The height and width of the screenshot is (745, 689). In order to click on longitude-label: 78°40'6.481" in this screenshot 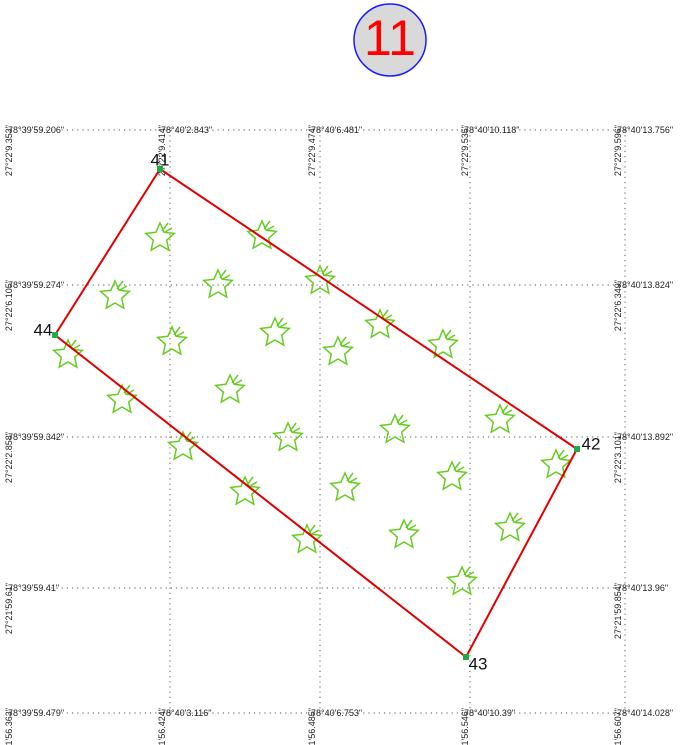, I will do `click(336, 130)`.